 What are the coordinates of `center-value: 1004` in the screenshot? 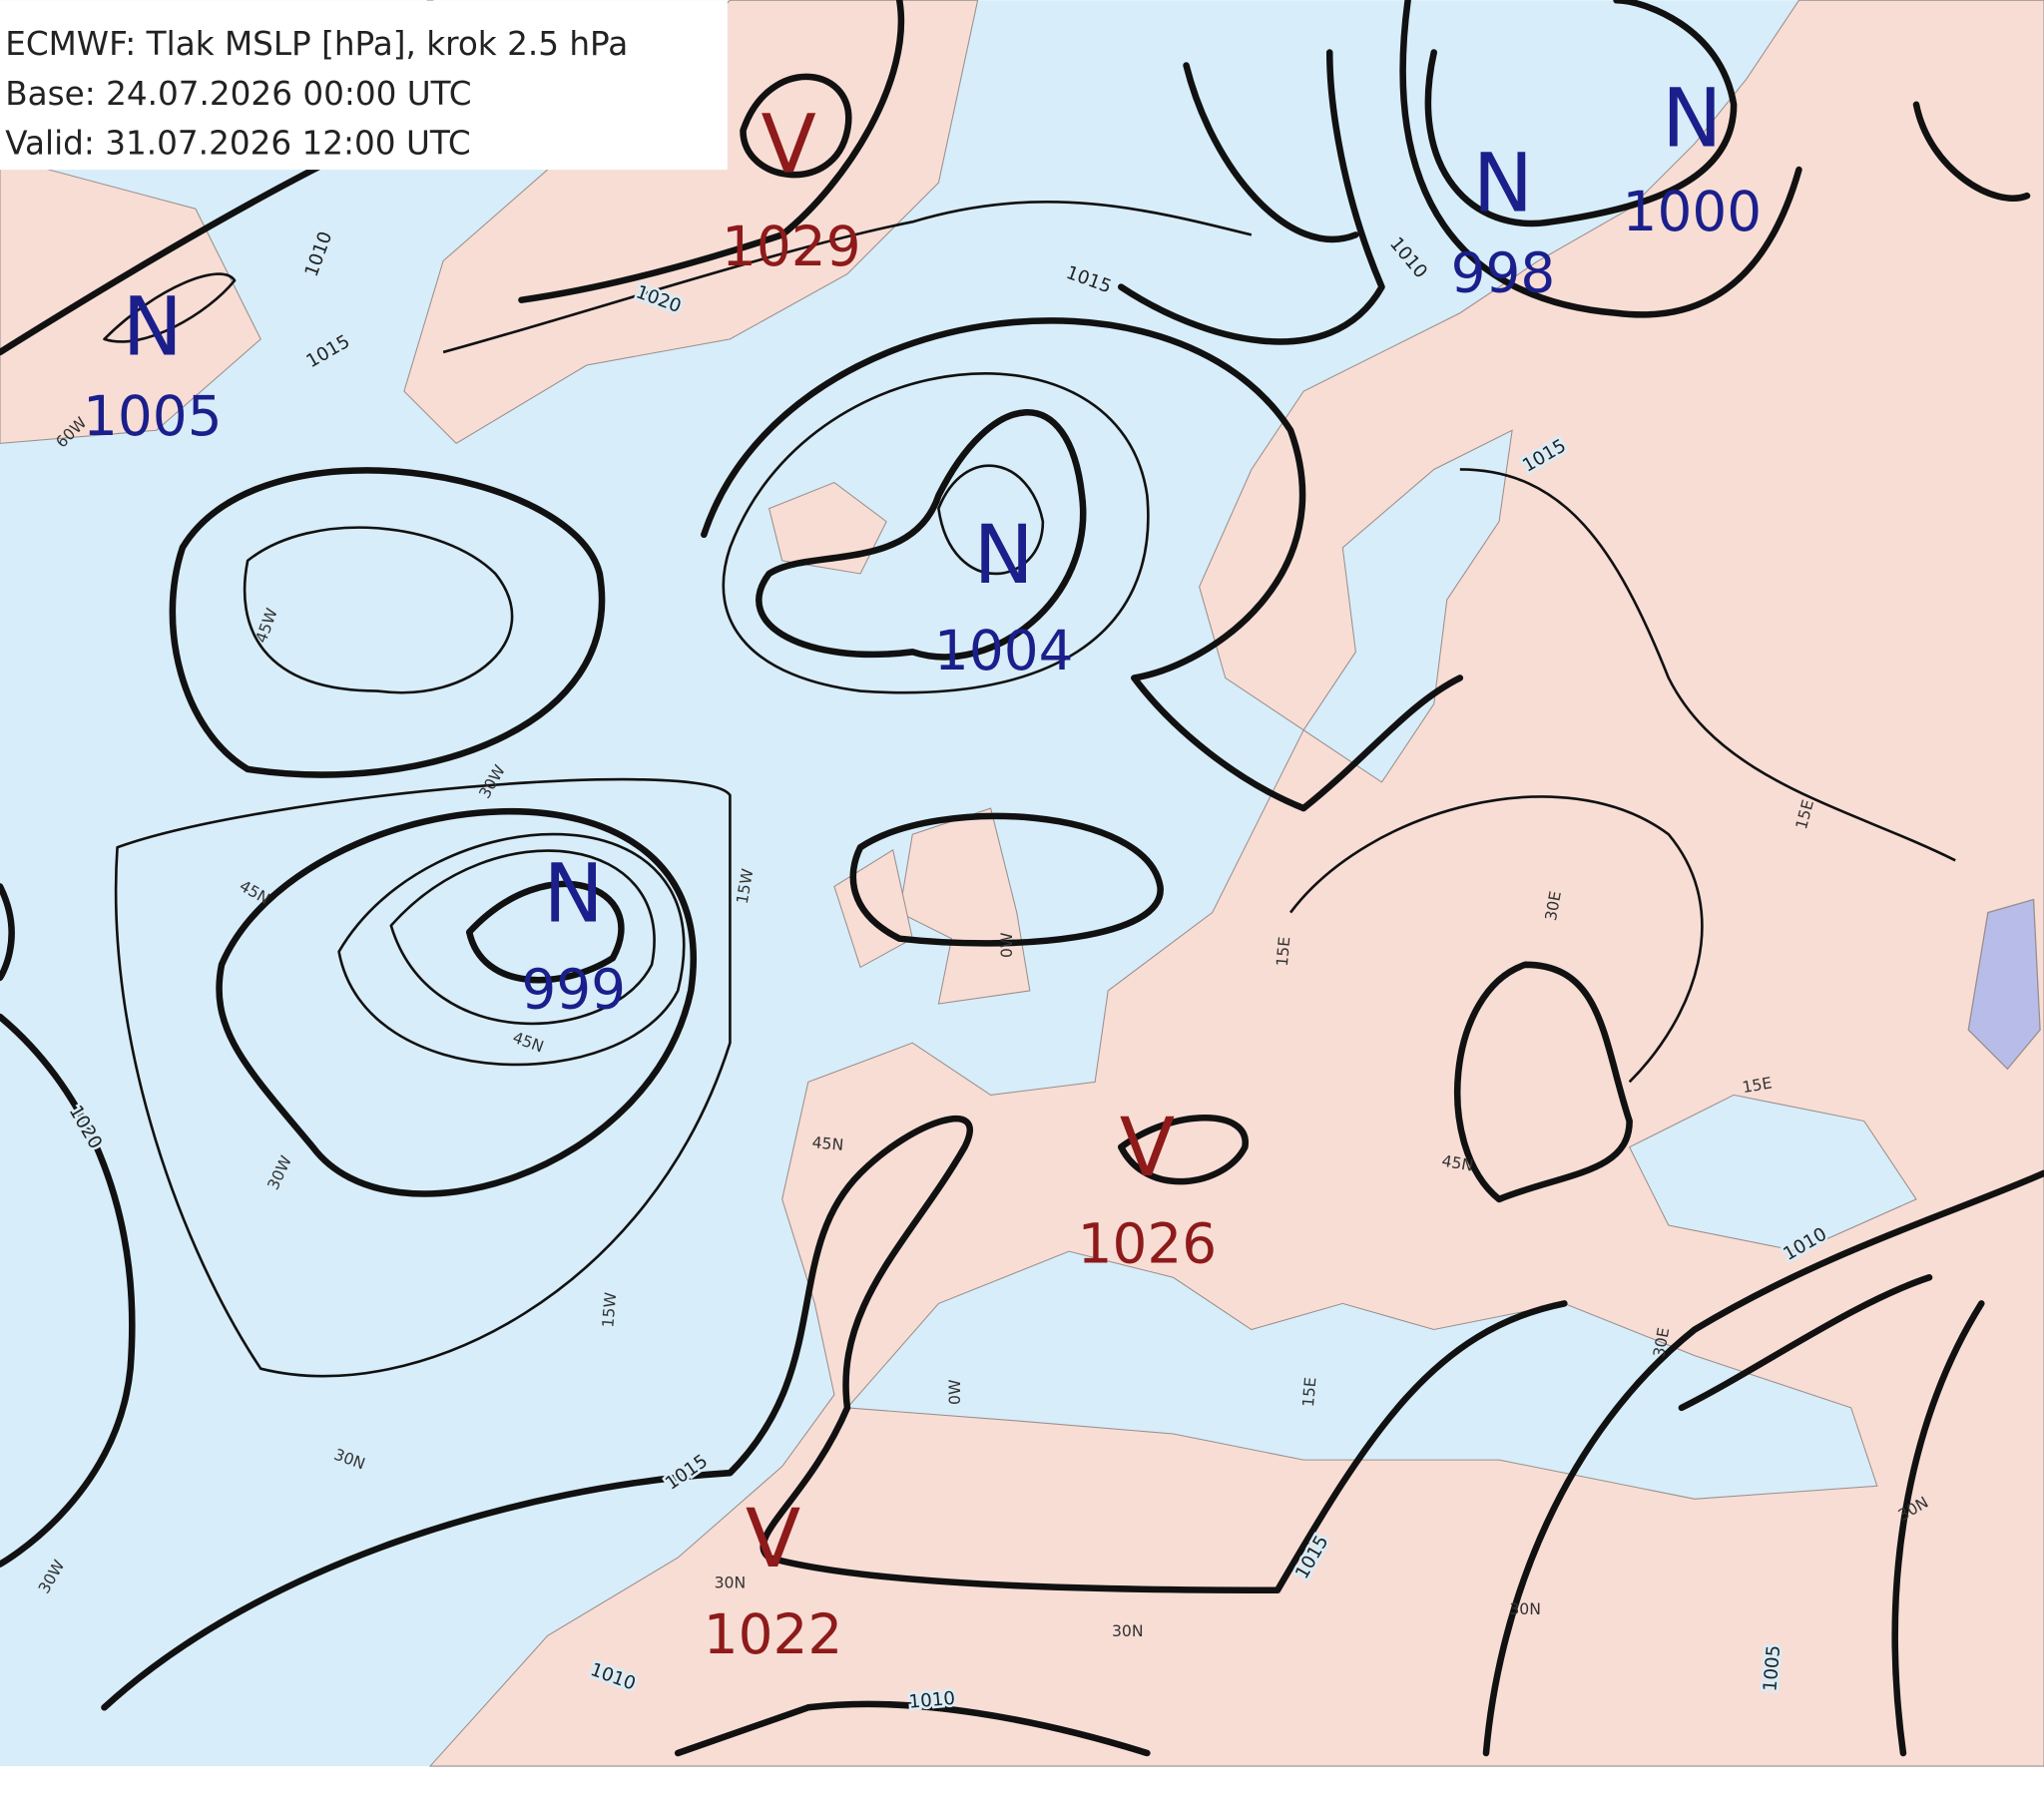 It's located at (1004, 650).